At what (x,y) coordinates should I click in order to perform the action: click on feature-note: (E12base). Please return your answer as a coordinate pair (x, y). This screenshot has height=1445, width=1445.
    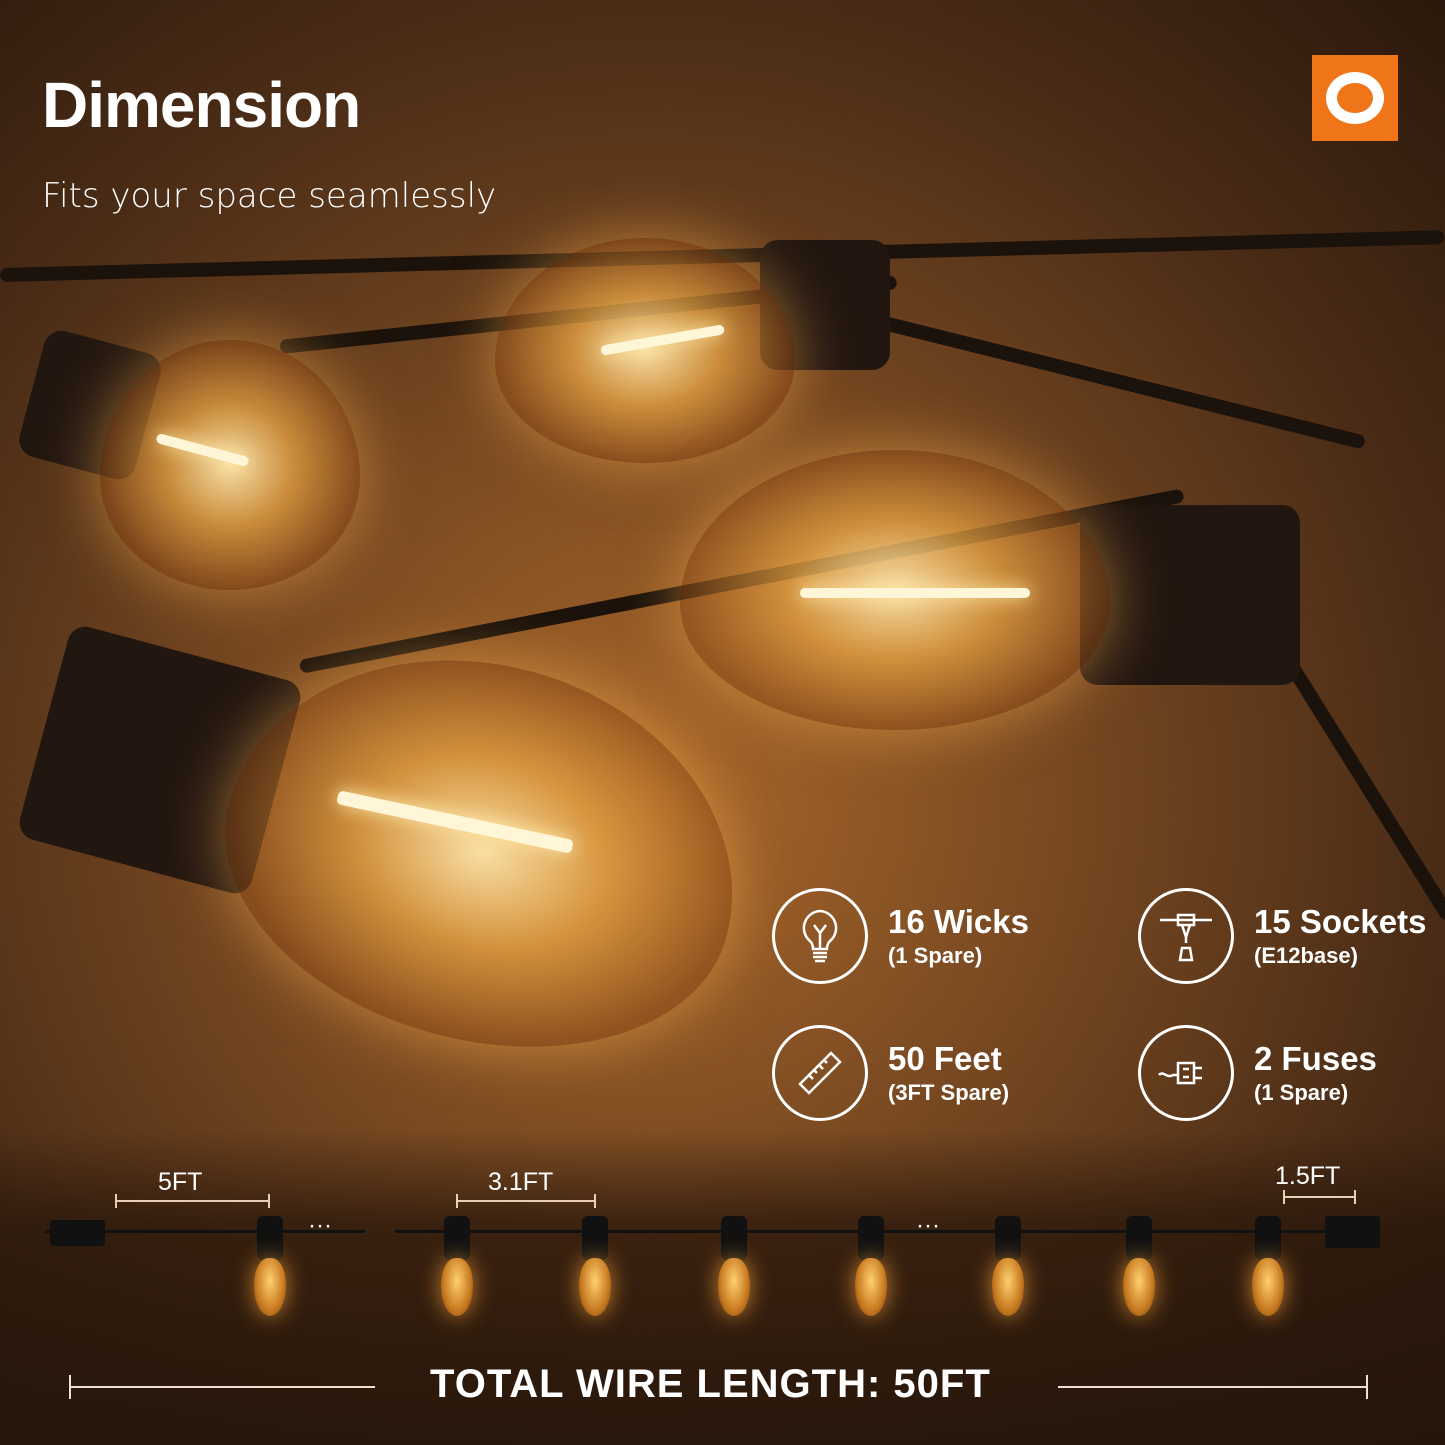
    Looking at the image, I should click on (1306, 955).